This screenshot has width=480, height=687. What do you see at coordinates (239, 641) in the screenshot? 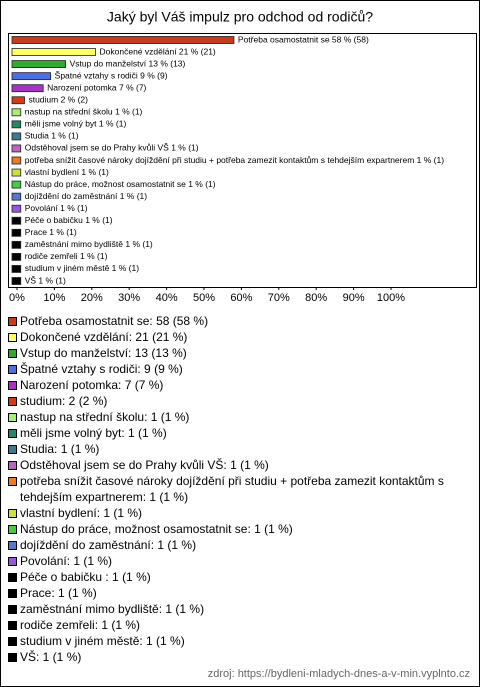
I see `legend-item: studium v jiném městě: 1 (1 %)` at bounding box center [239, 641].